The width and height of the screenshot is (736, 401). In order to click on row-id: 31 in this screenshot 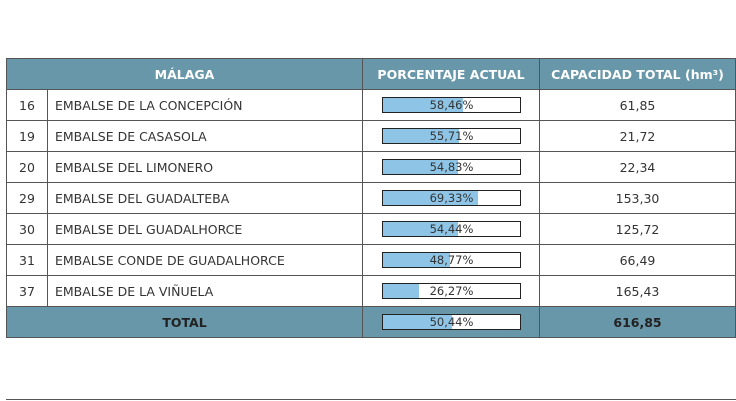, I will do `click(27, 260)`.